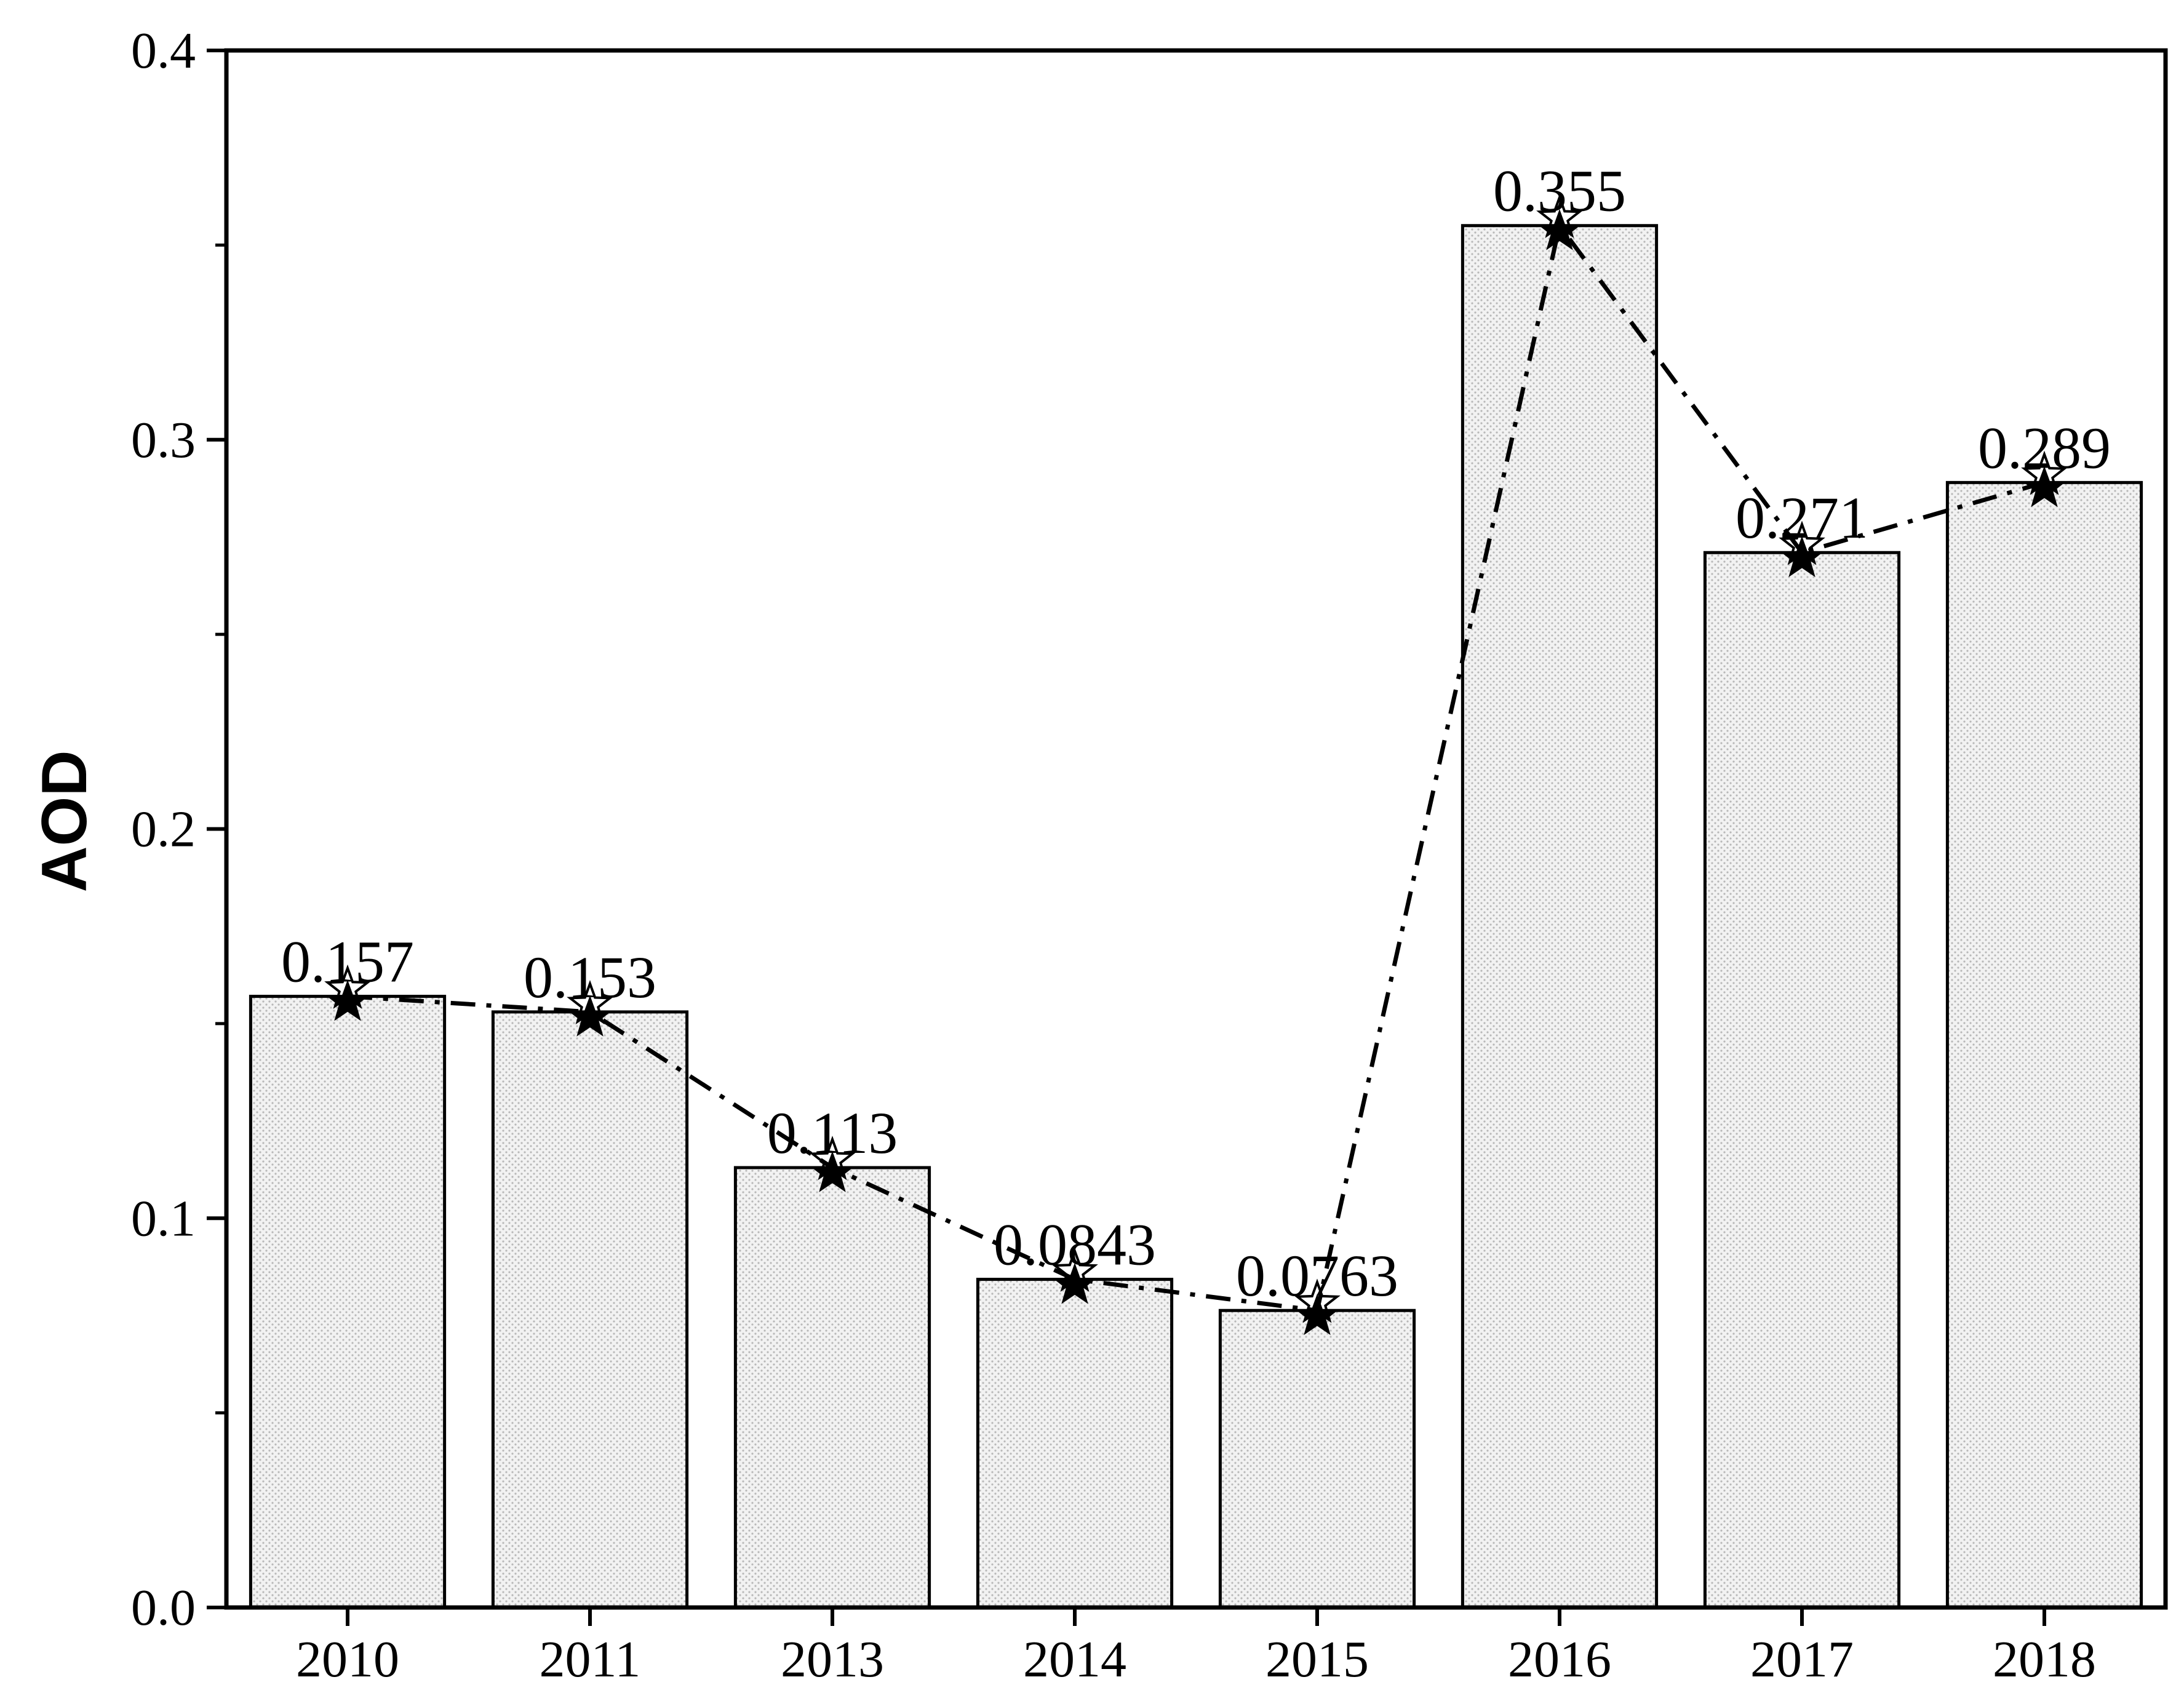 The image size is (2184, 1701). I want to click on bar-2015, so click(1317, 1459).